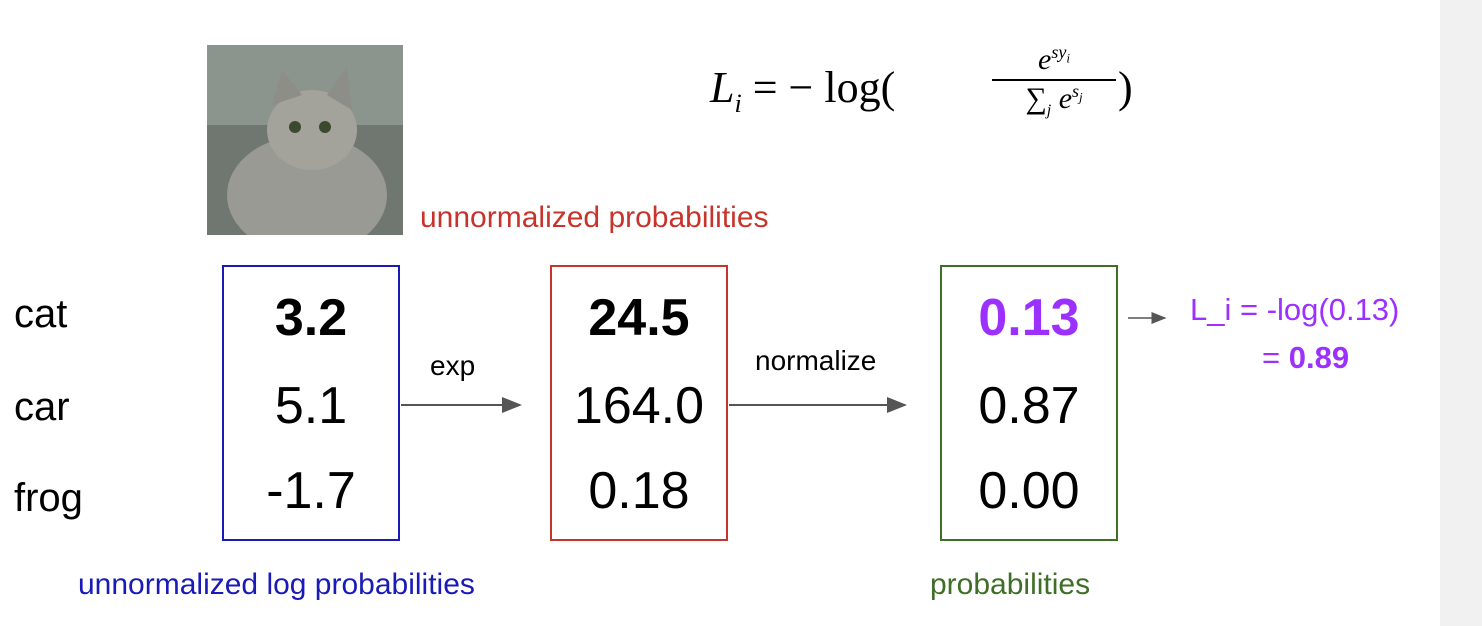  I want to click on den-sum: ∑, so click(1036, 98).